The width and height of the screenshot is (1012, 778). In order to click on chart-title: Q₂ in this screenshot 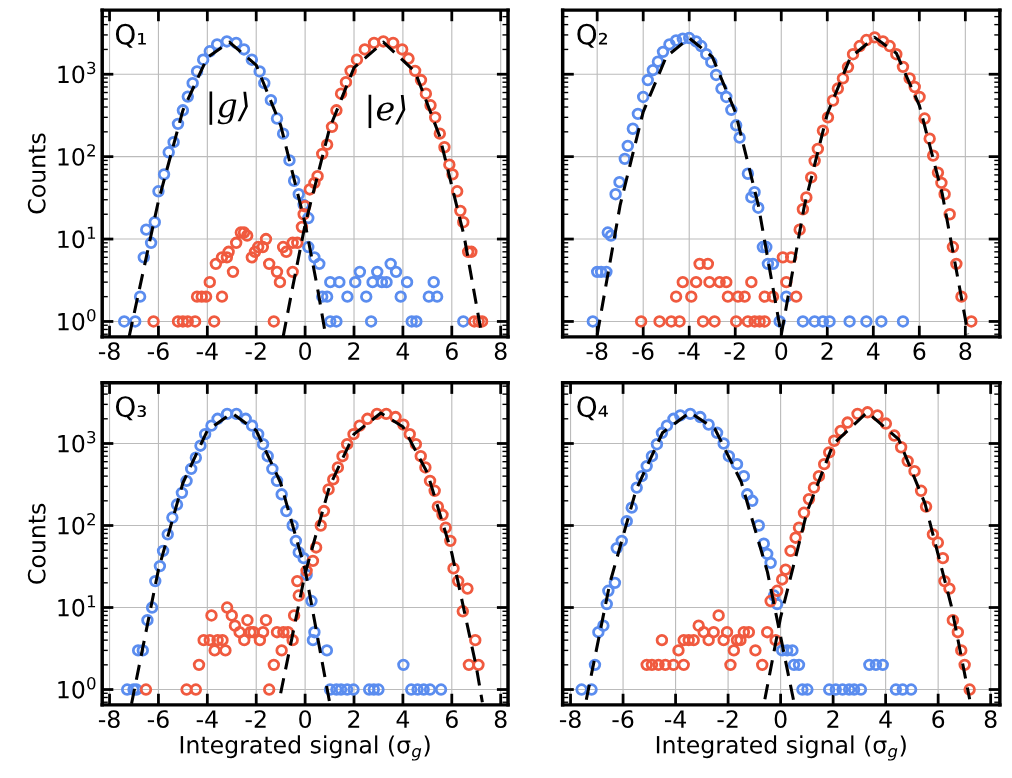, I will do `click(592, 35)`.